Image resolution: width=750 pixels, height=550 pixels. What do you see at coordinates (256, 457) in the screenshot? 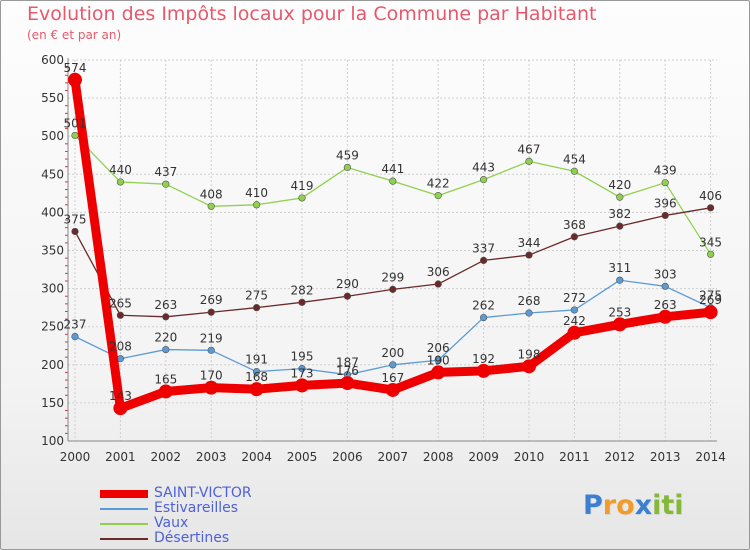
I see `x-tick-label: 2004` at bounding box center [256, 457].